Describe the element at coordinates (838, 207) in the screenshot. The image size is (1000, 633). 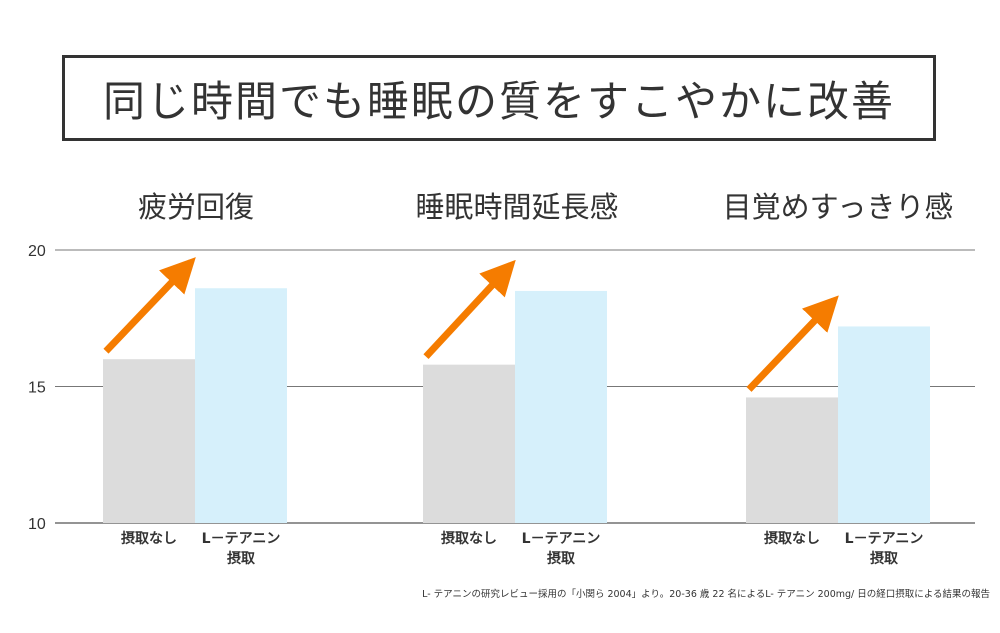
I see `panel-title: 目覚めすっきり感` at that location.